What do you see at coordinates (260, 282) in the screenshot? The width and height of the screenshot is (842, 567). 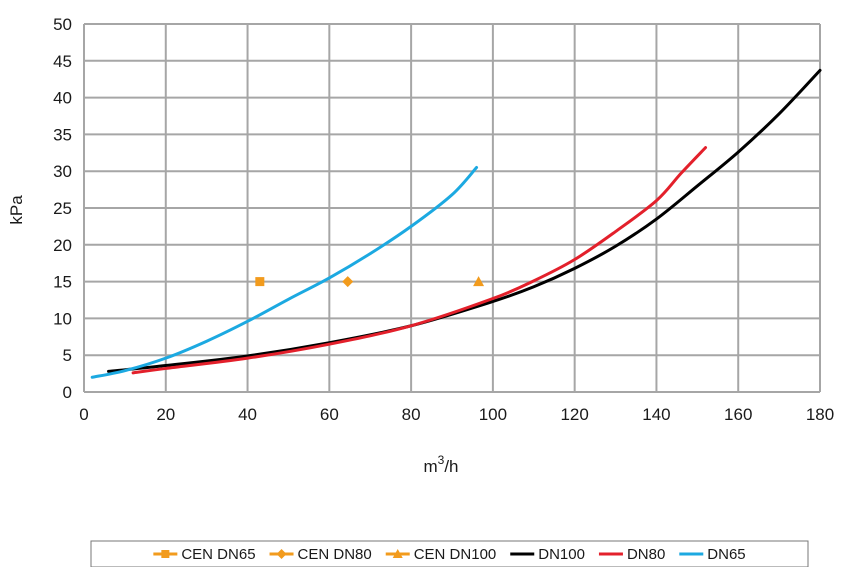 I see `data-point-cen-dn65` at bounding box center [260, 282].